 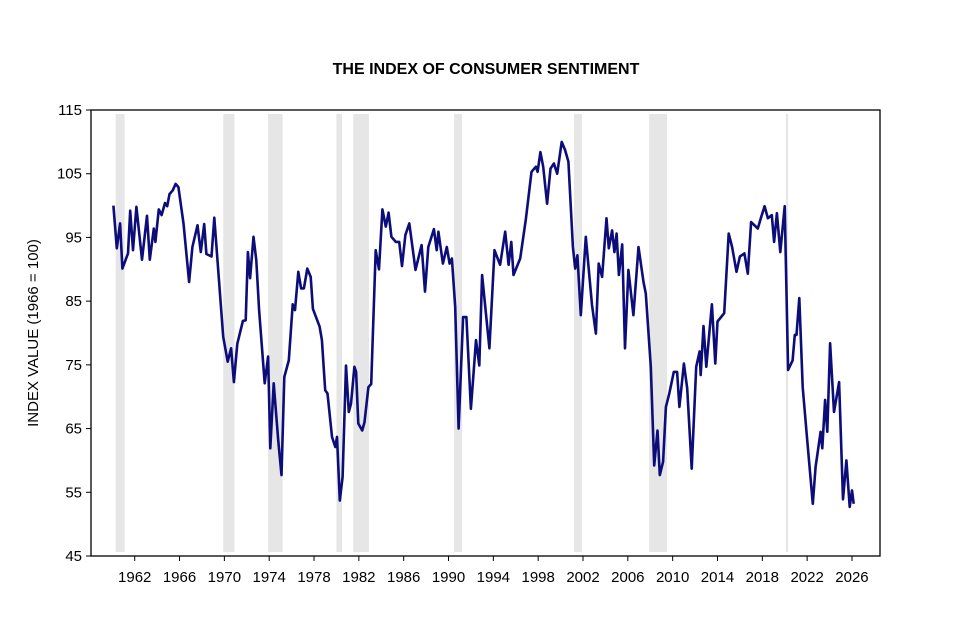 I want to click on x-tick-label: 2014, so click(x=717, y=577).